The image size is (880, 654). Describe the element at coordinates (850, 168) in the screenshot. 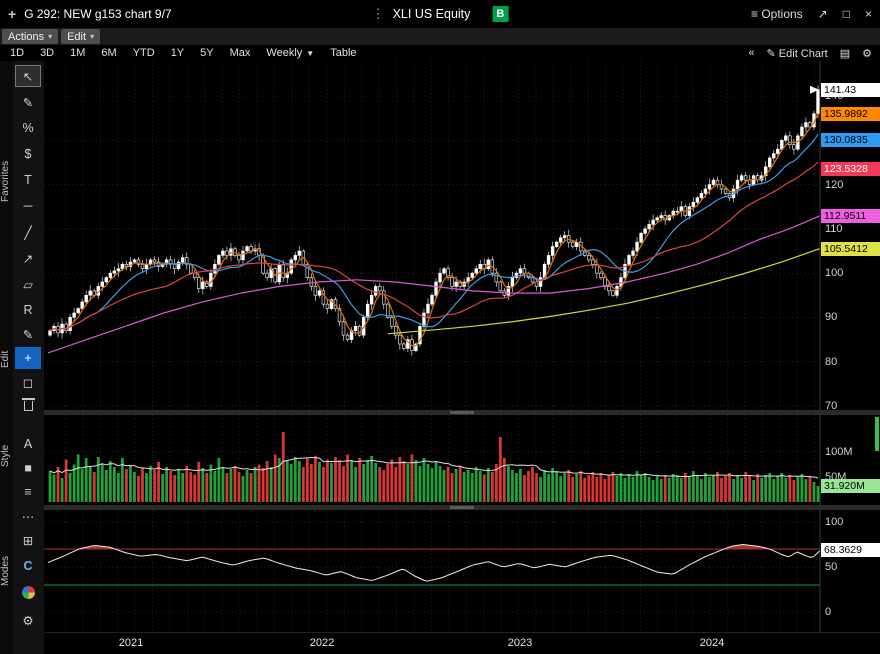

I see `mavg-long-marker: 123.5328` at that location.